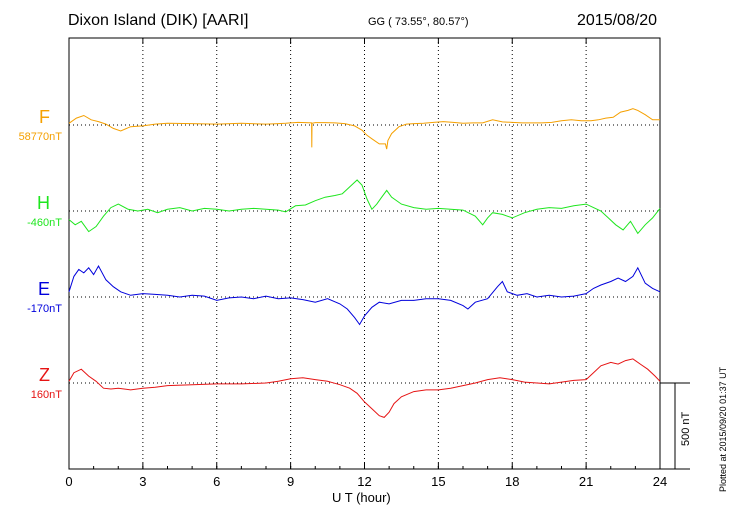  I want to click on series-line-h, so click(364, 207).